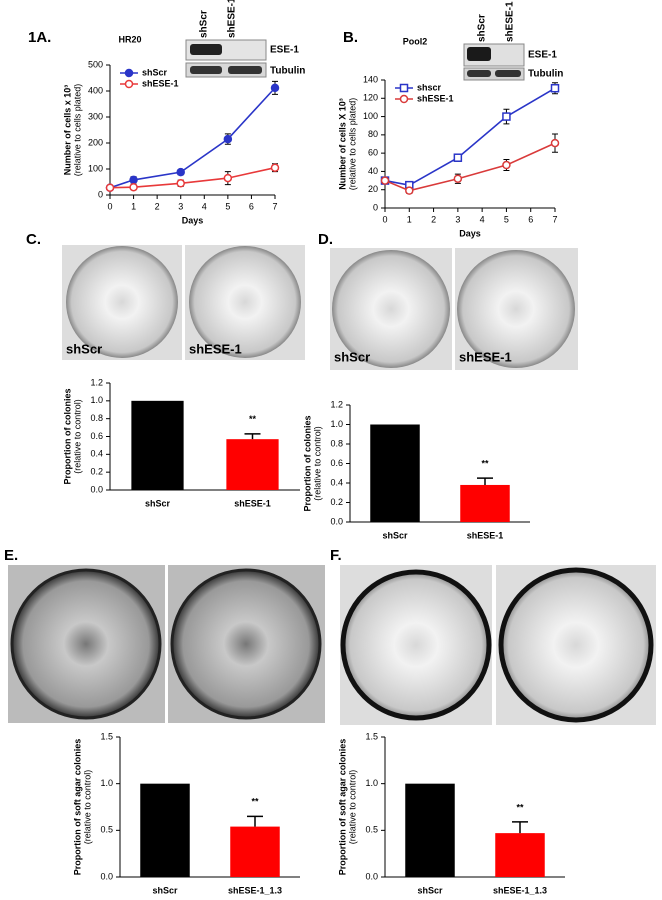 This screenshot has height=900, width=662. I want to click on photo: shScr shESE-1, so click(454, 309).